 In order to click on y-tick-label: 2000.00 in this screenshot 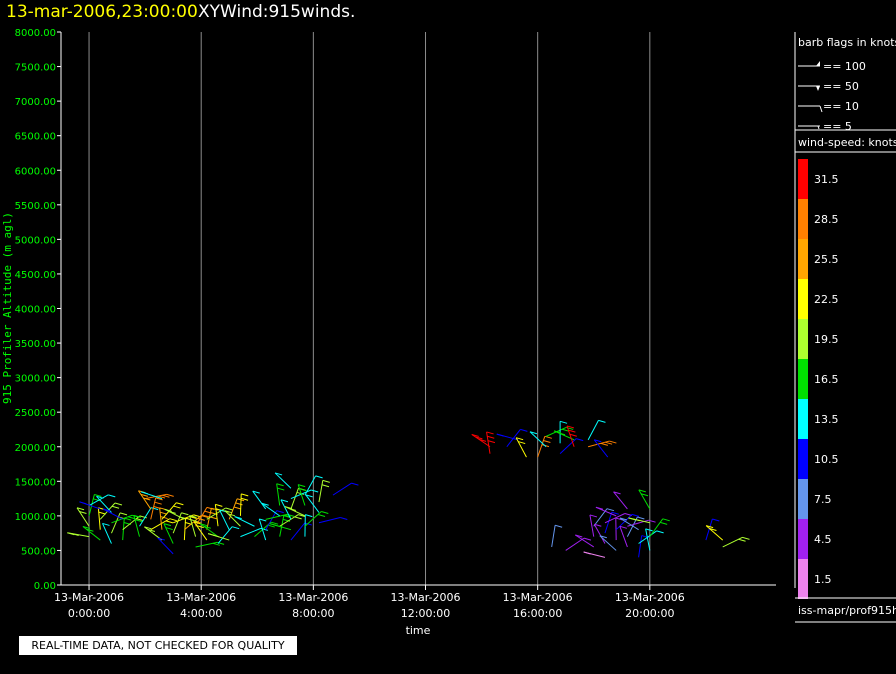, I will do `click(35, 448)`.